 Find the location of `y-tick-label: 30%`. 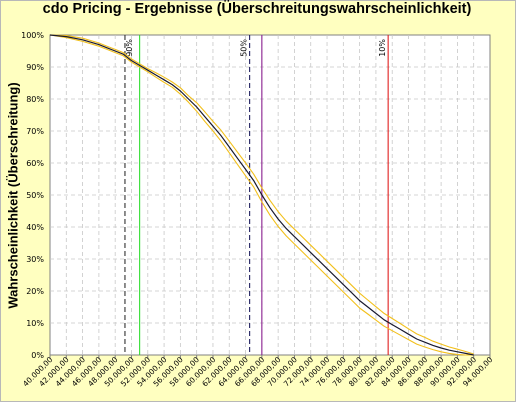

y-tick-label: 30% is located at coordinates (35, 259).